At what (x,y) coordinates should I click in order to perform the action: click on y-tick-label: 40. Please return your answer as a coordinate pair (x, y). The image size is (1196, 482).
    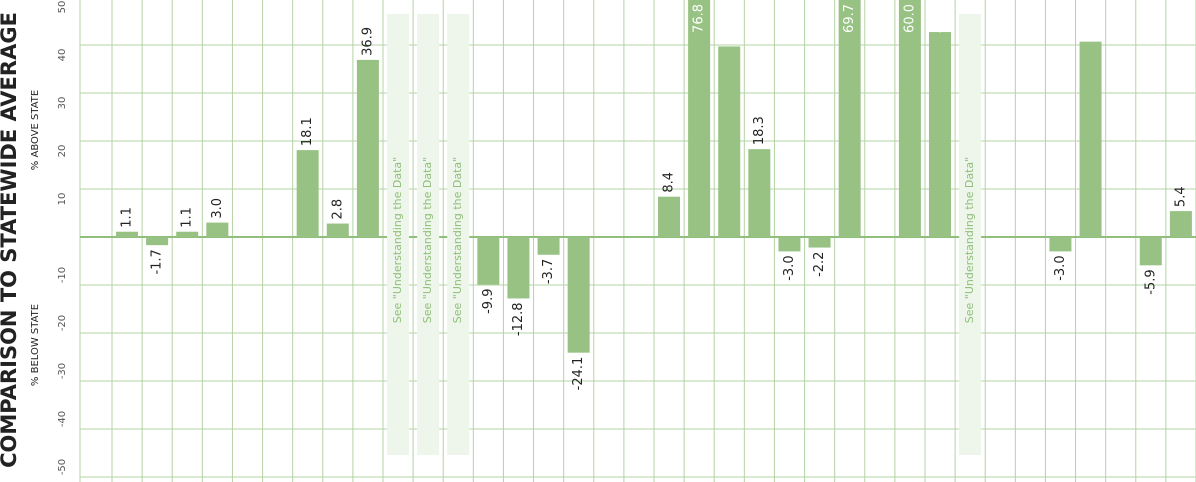
    Looking at the image, I should click on (62, 55).